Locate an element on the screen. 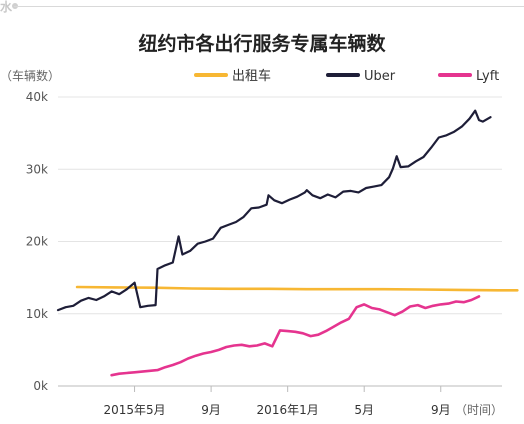  watermark-logo-icon: 水 is located at coordinates (6, 7).